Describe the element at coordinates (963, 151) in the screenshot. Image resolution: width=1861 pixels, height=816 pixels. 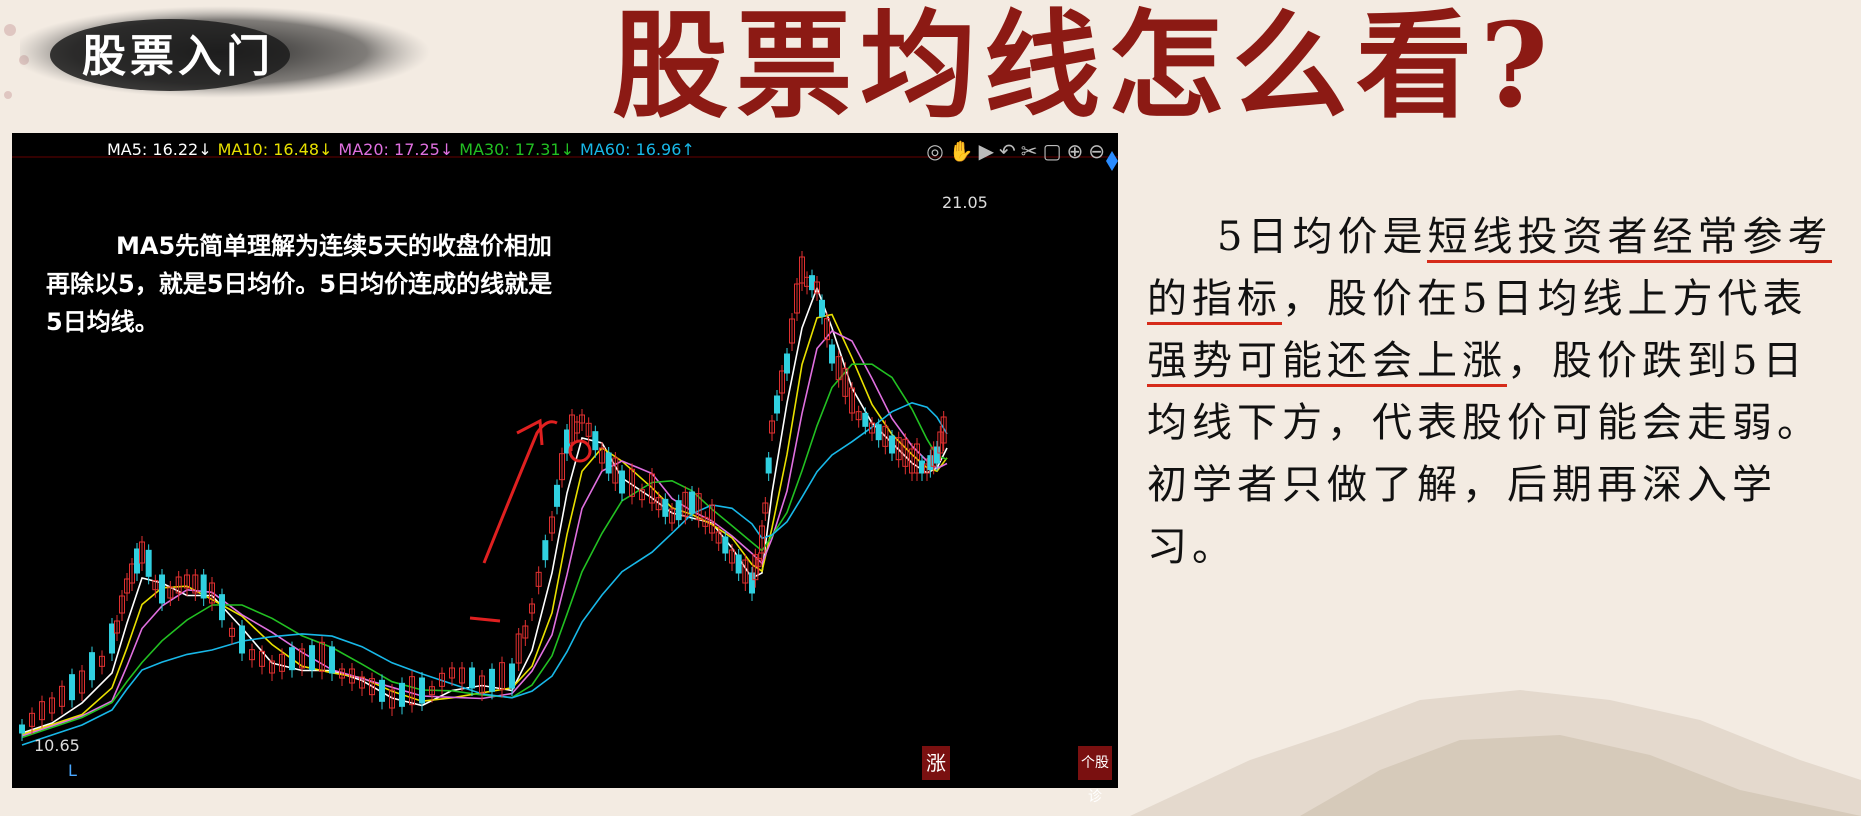
I see `hand-icon: ✋` at that location.